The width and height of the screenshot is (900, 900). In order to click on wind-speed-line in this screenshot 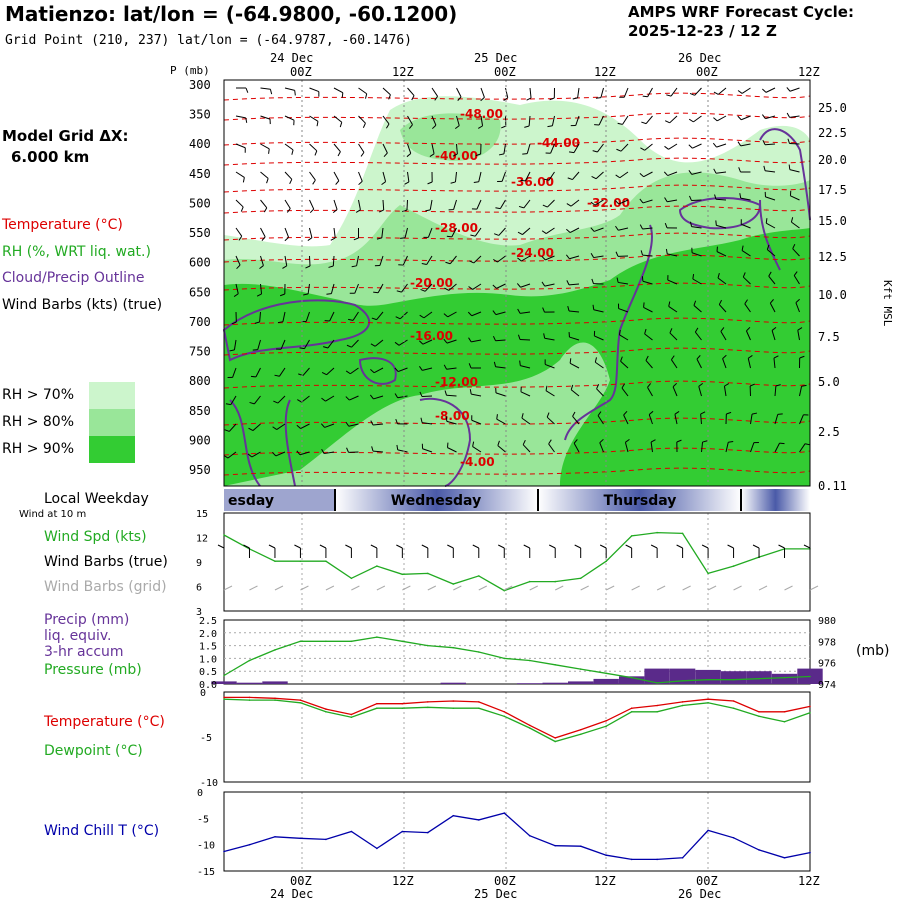, I will do `click(516, 561)`.